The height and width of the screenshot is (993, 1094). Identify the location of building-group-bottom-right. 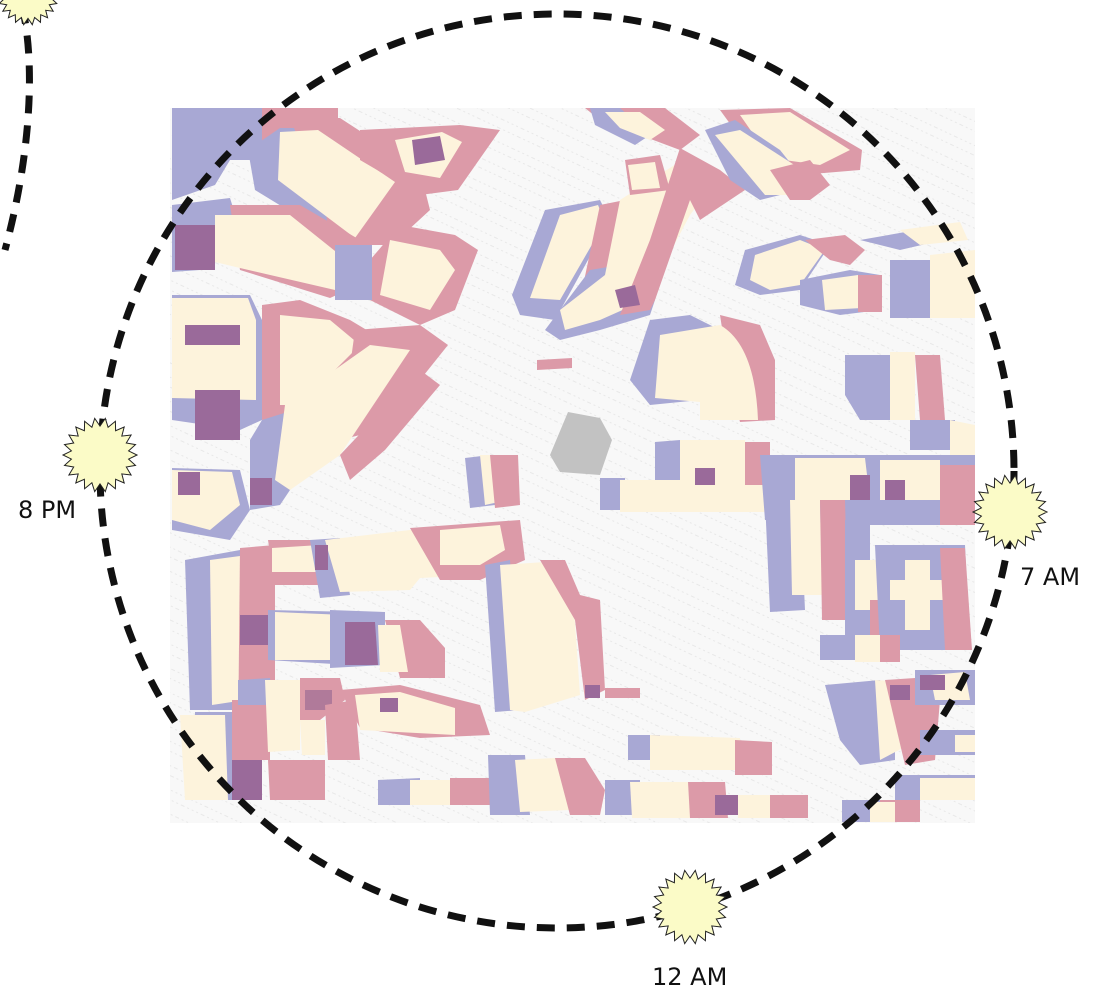
(900, 746).